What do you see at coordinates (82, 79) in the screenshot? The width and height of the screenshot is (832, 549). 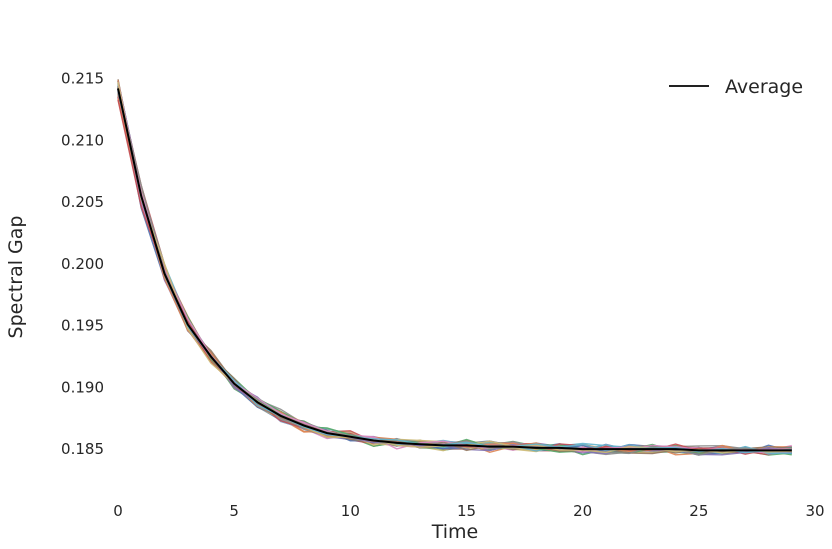 I see `y-tick-label: 0.215` at bounding box center [82, 79].